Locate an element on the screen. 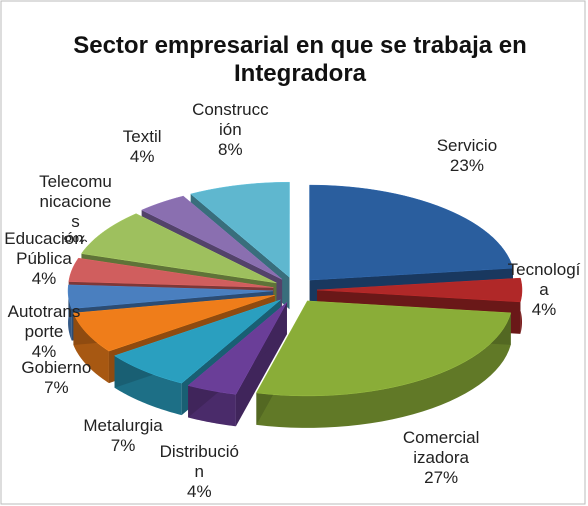 The width and height of the screenshot is (588, 506). label-name: Metalurgia is located at coordinates (123, 425).